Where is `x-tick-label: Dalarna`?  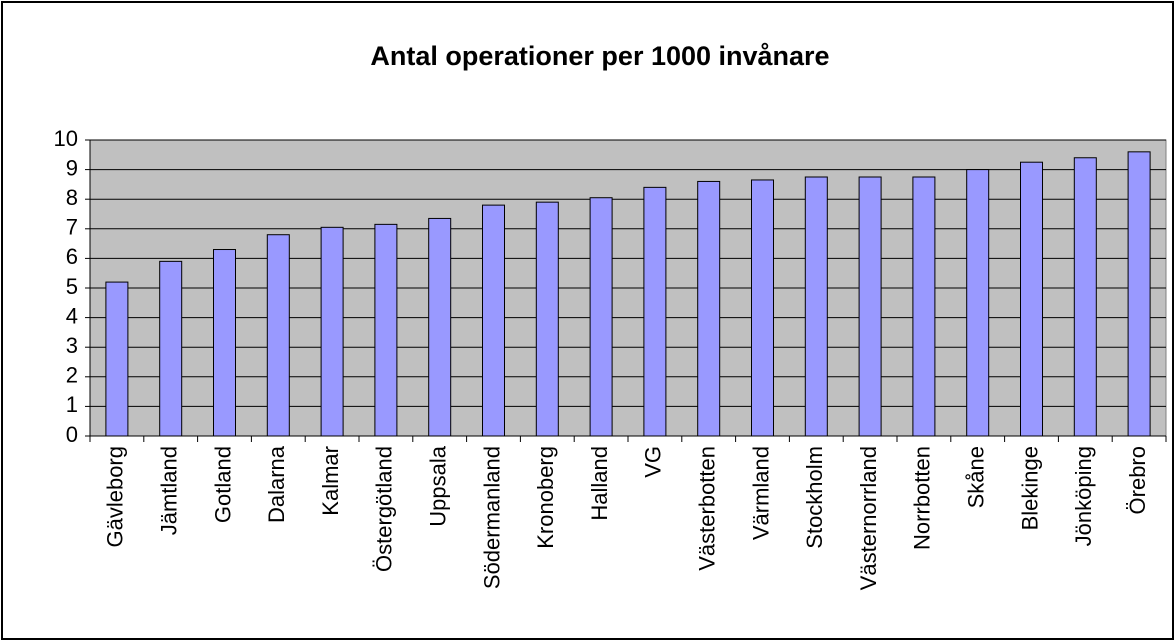
x-tick-label: Dalarna is located at coordinates (276, 484).